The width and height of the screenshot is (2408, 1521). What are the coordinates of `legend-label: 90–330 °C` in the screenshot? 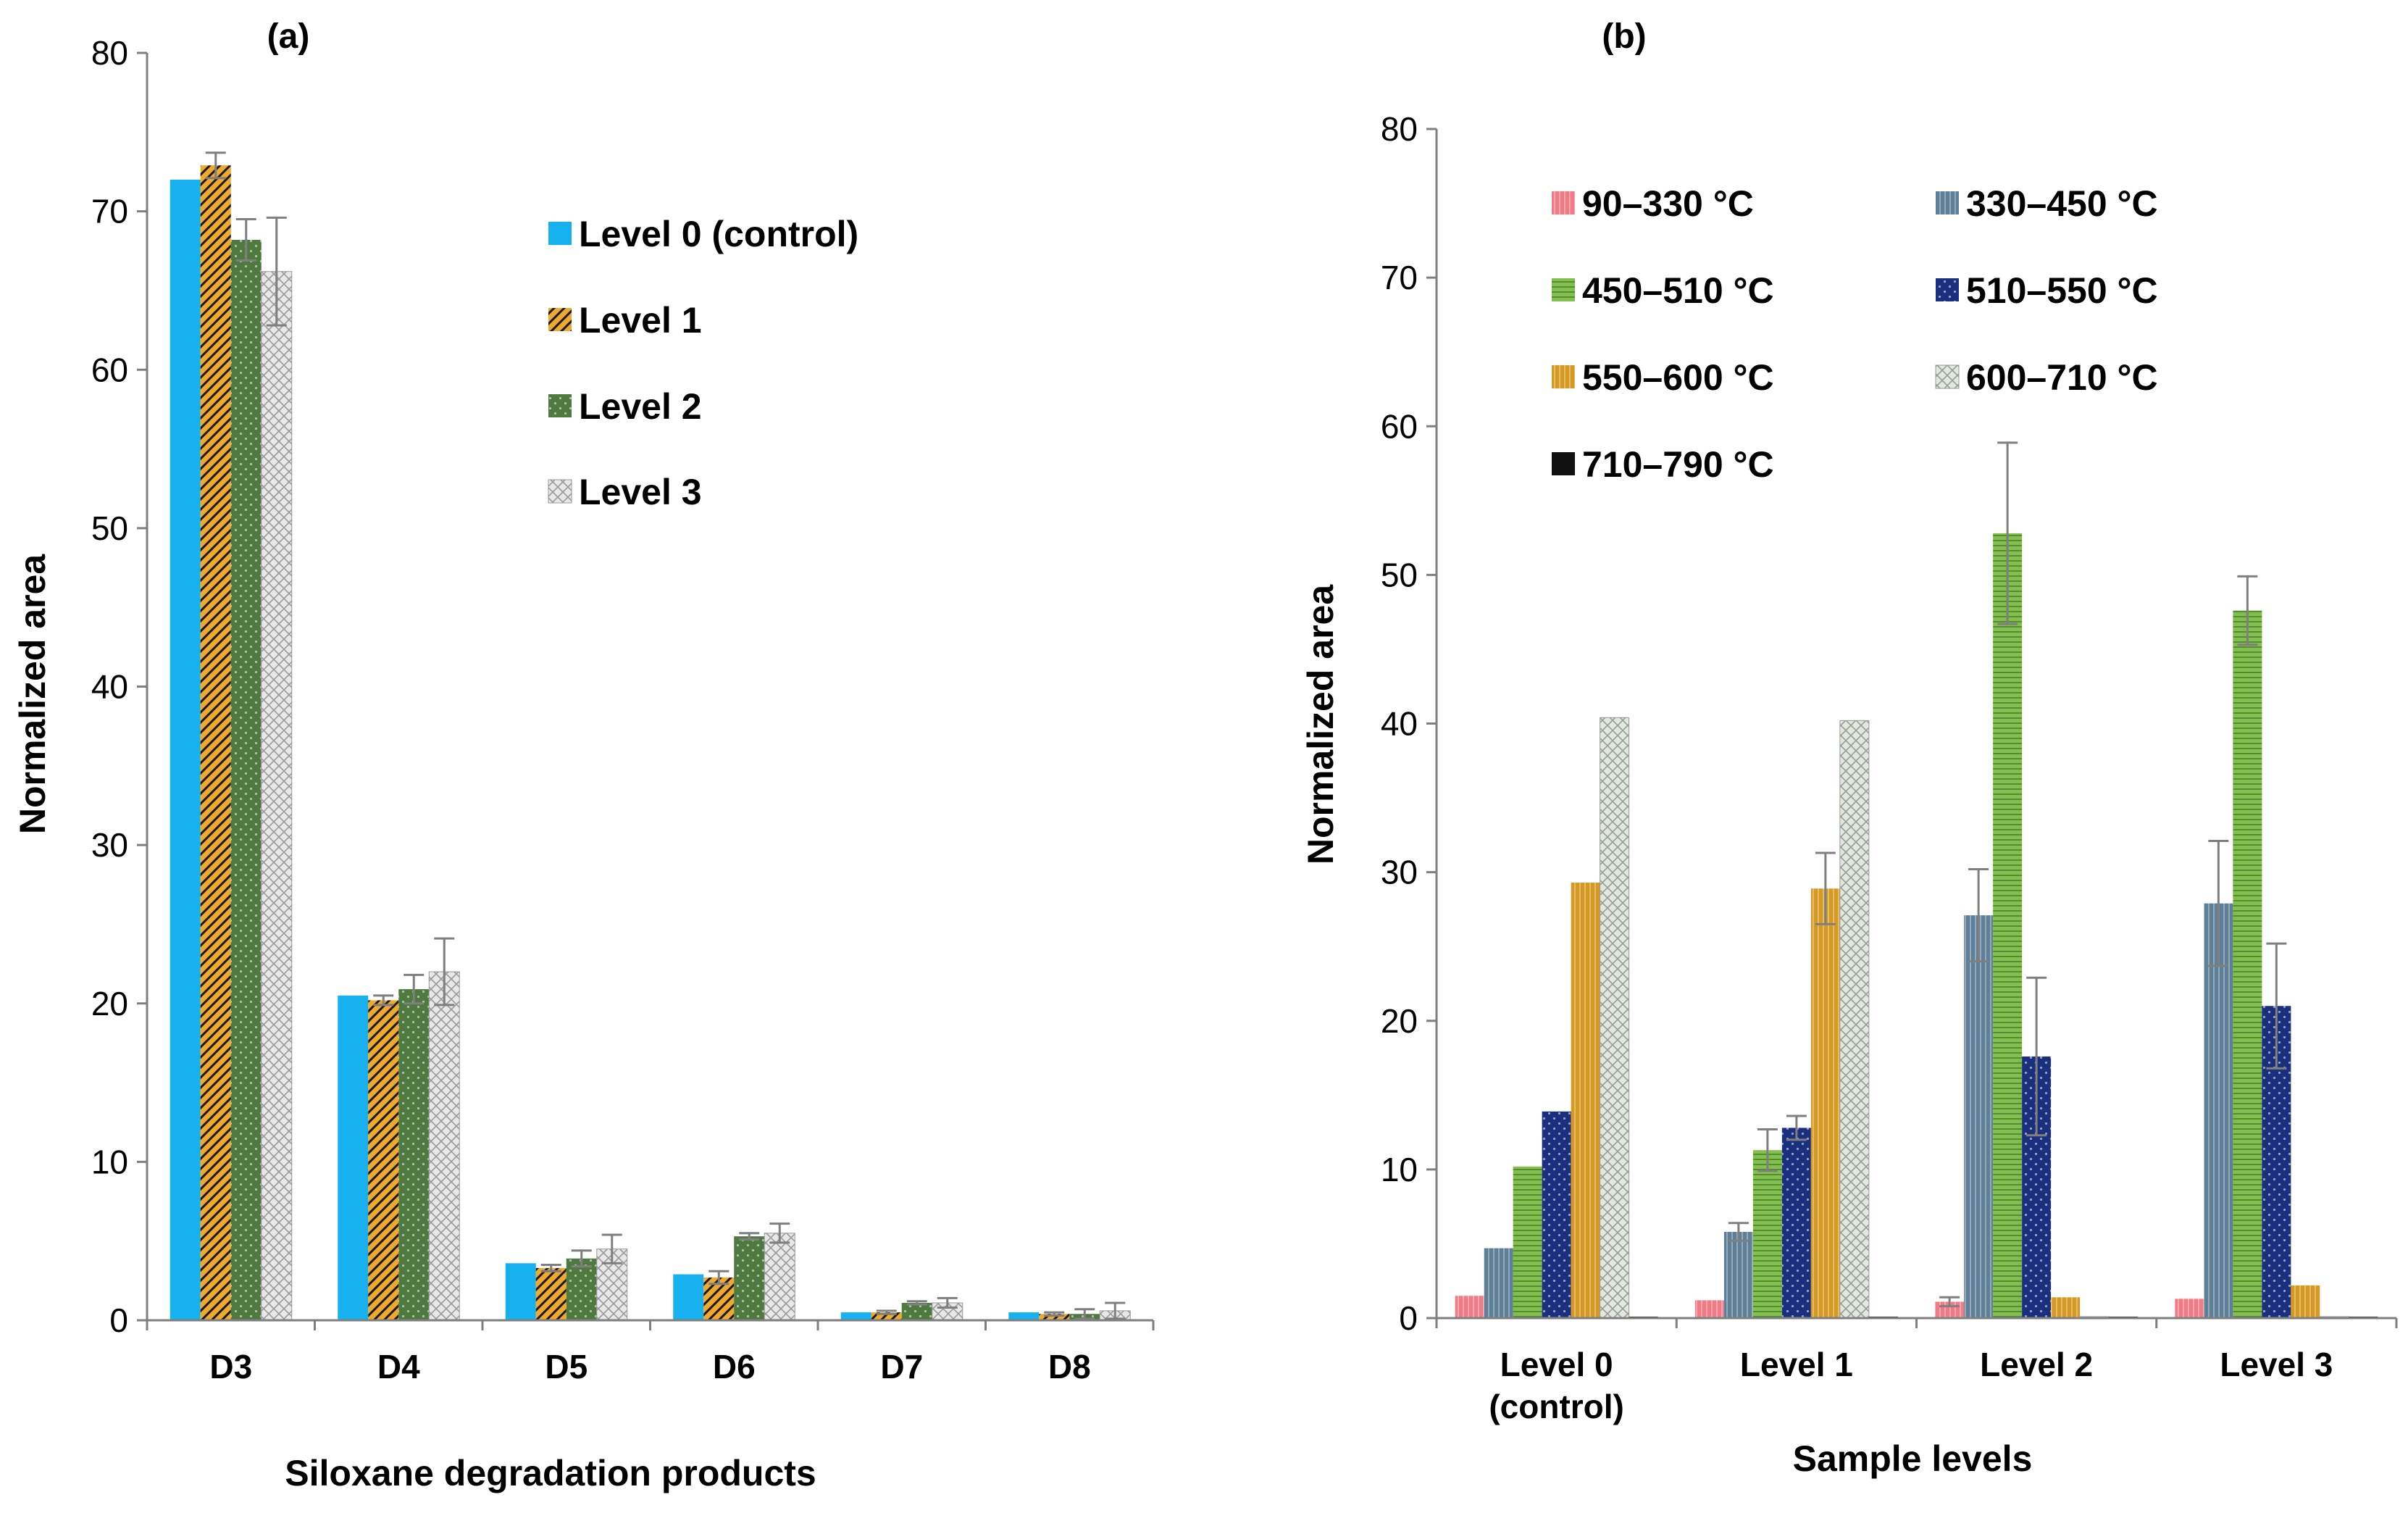 It's located at (1668, 203).